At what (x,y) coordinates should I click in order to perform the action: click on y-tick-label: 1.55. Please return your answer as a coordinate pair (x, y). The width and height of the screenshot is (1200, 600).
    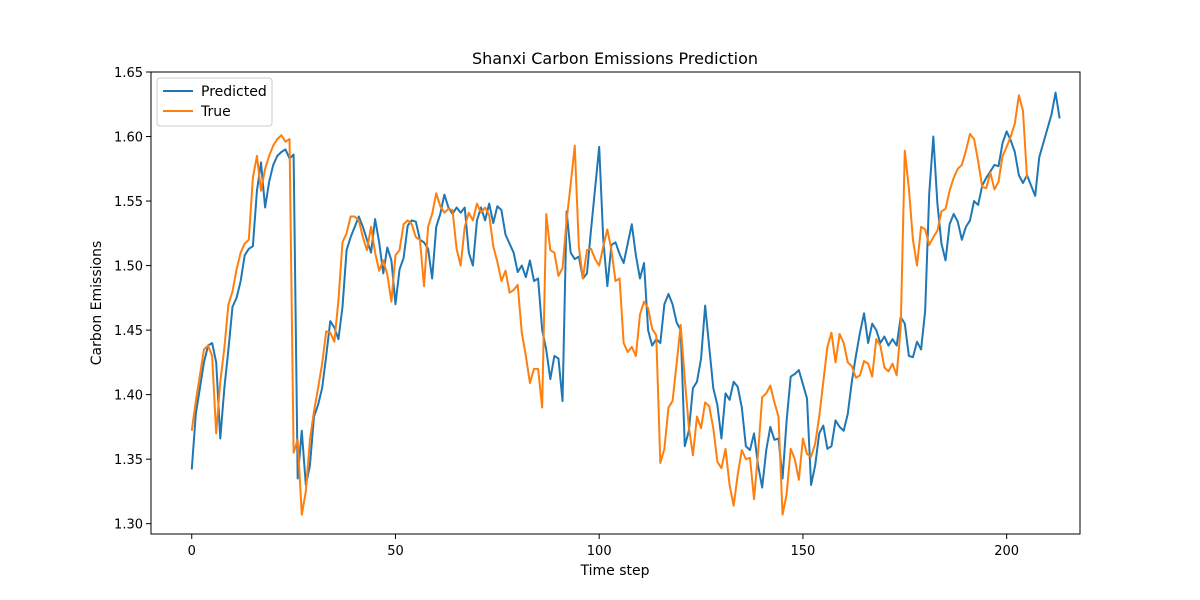
    Looking at the image, I should click on (128, 202).